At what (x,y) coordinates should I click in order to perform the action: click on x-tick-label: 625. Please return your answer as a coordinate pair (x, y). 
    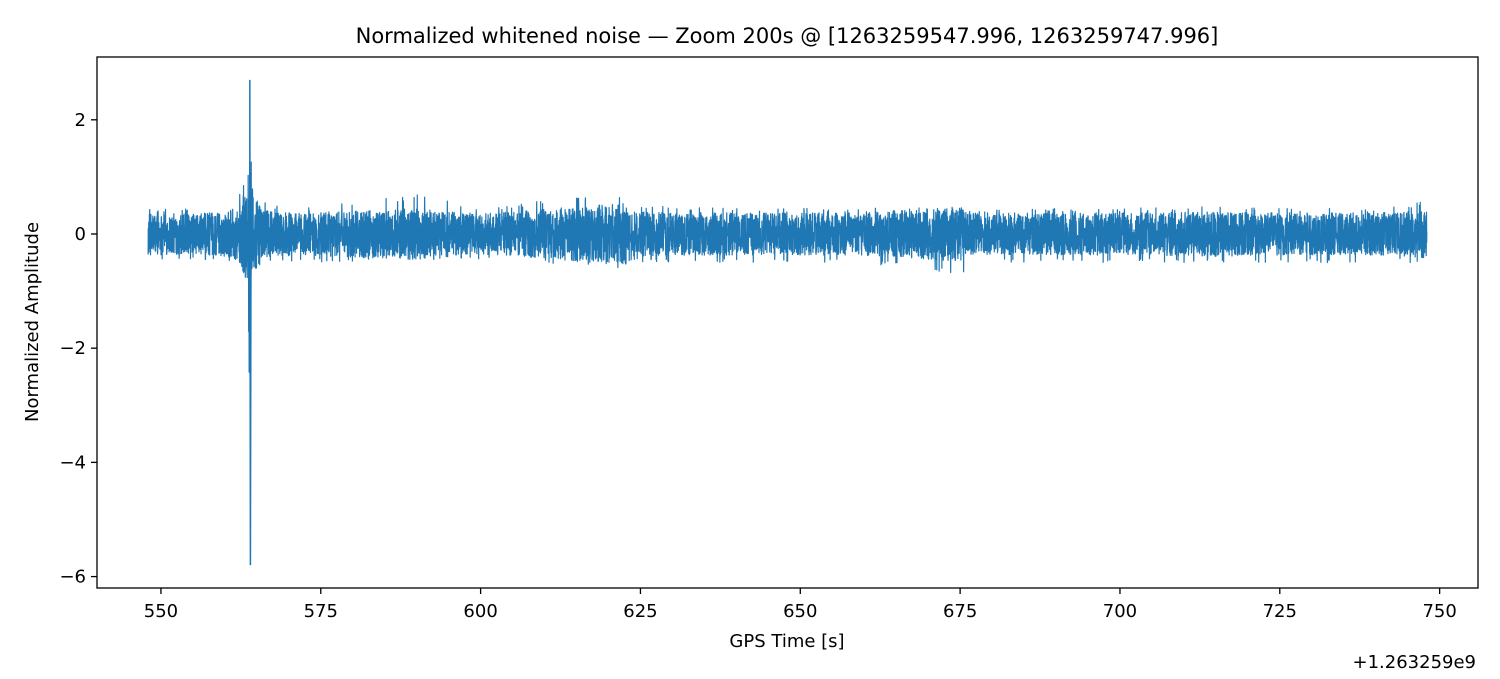
    Looking at the image, I should click on (640, 611).